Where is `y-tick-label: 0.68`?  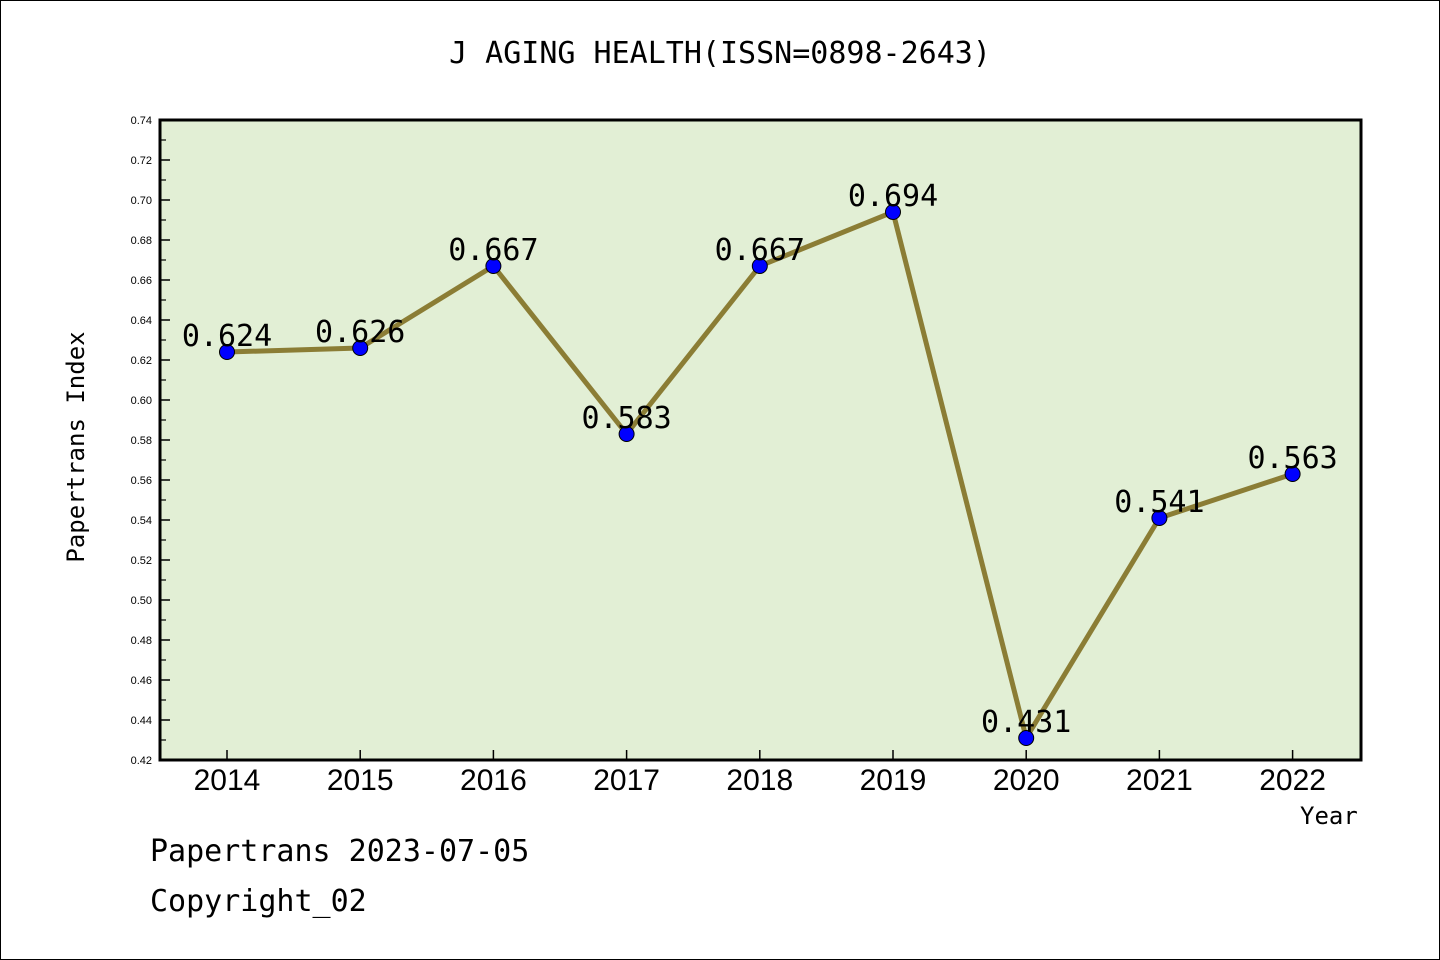 y-tick-label: 0.68 is located at coordinates (141, 241).